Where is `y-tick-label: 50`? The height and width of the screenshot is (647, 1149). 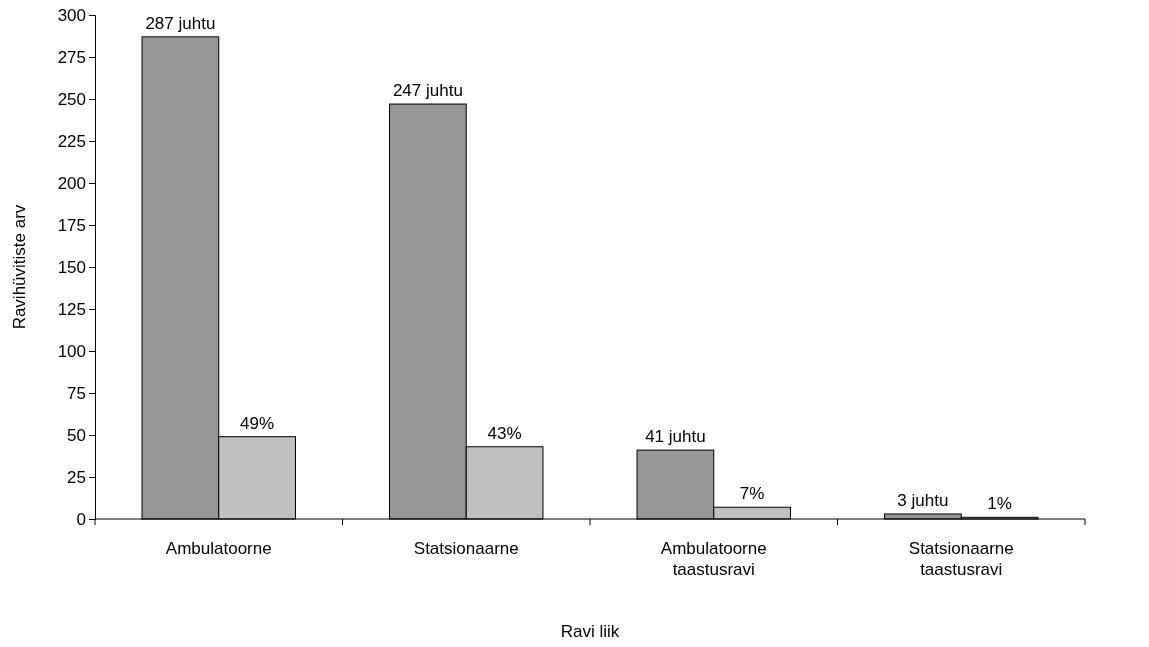
y-tick-label: 50 is located at coordinates (76, 435).